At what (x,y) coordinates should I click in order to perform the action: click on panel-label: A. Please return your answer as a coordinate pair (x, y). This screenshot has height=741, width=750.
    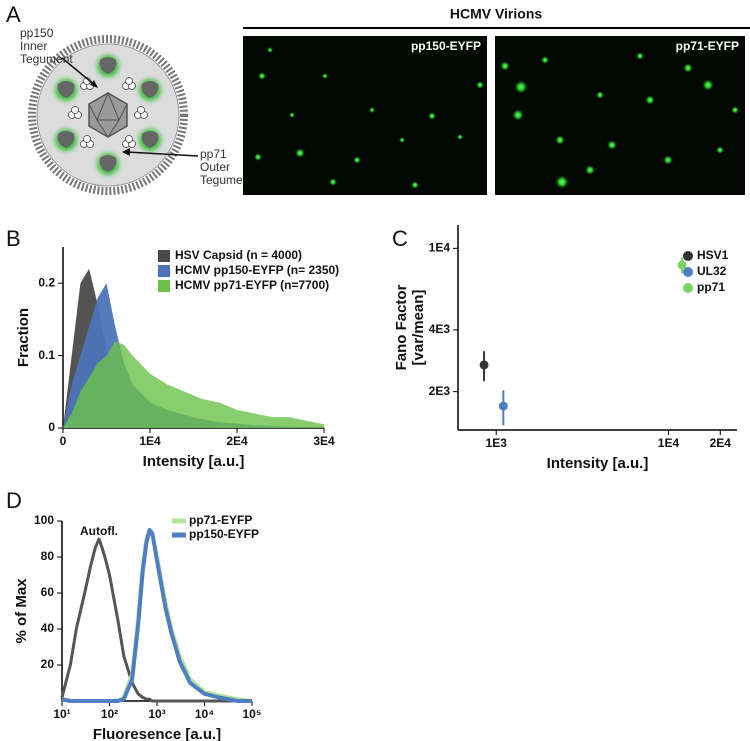
    Looking at the image, I should click on (13, 14).